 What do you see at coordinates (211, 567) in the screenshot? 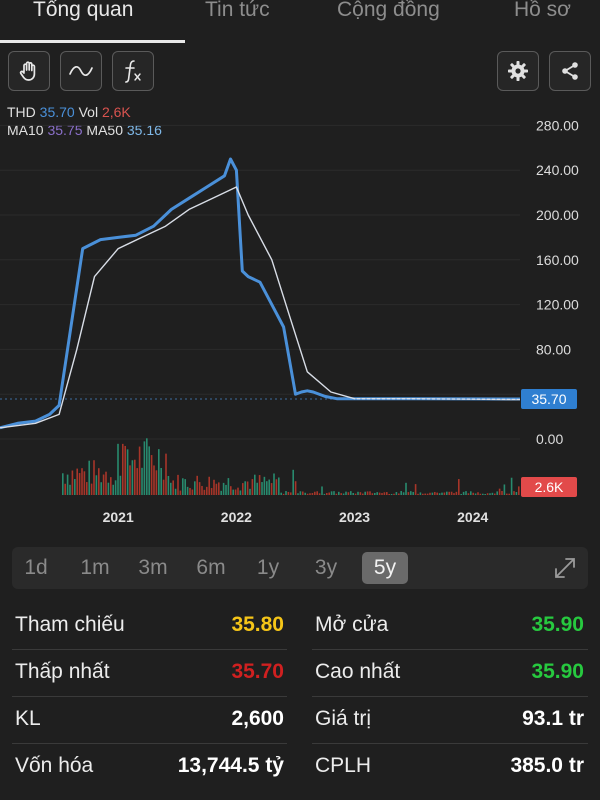
I see `range-6m: 6m` at bounding box center [211, 567].